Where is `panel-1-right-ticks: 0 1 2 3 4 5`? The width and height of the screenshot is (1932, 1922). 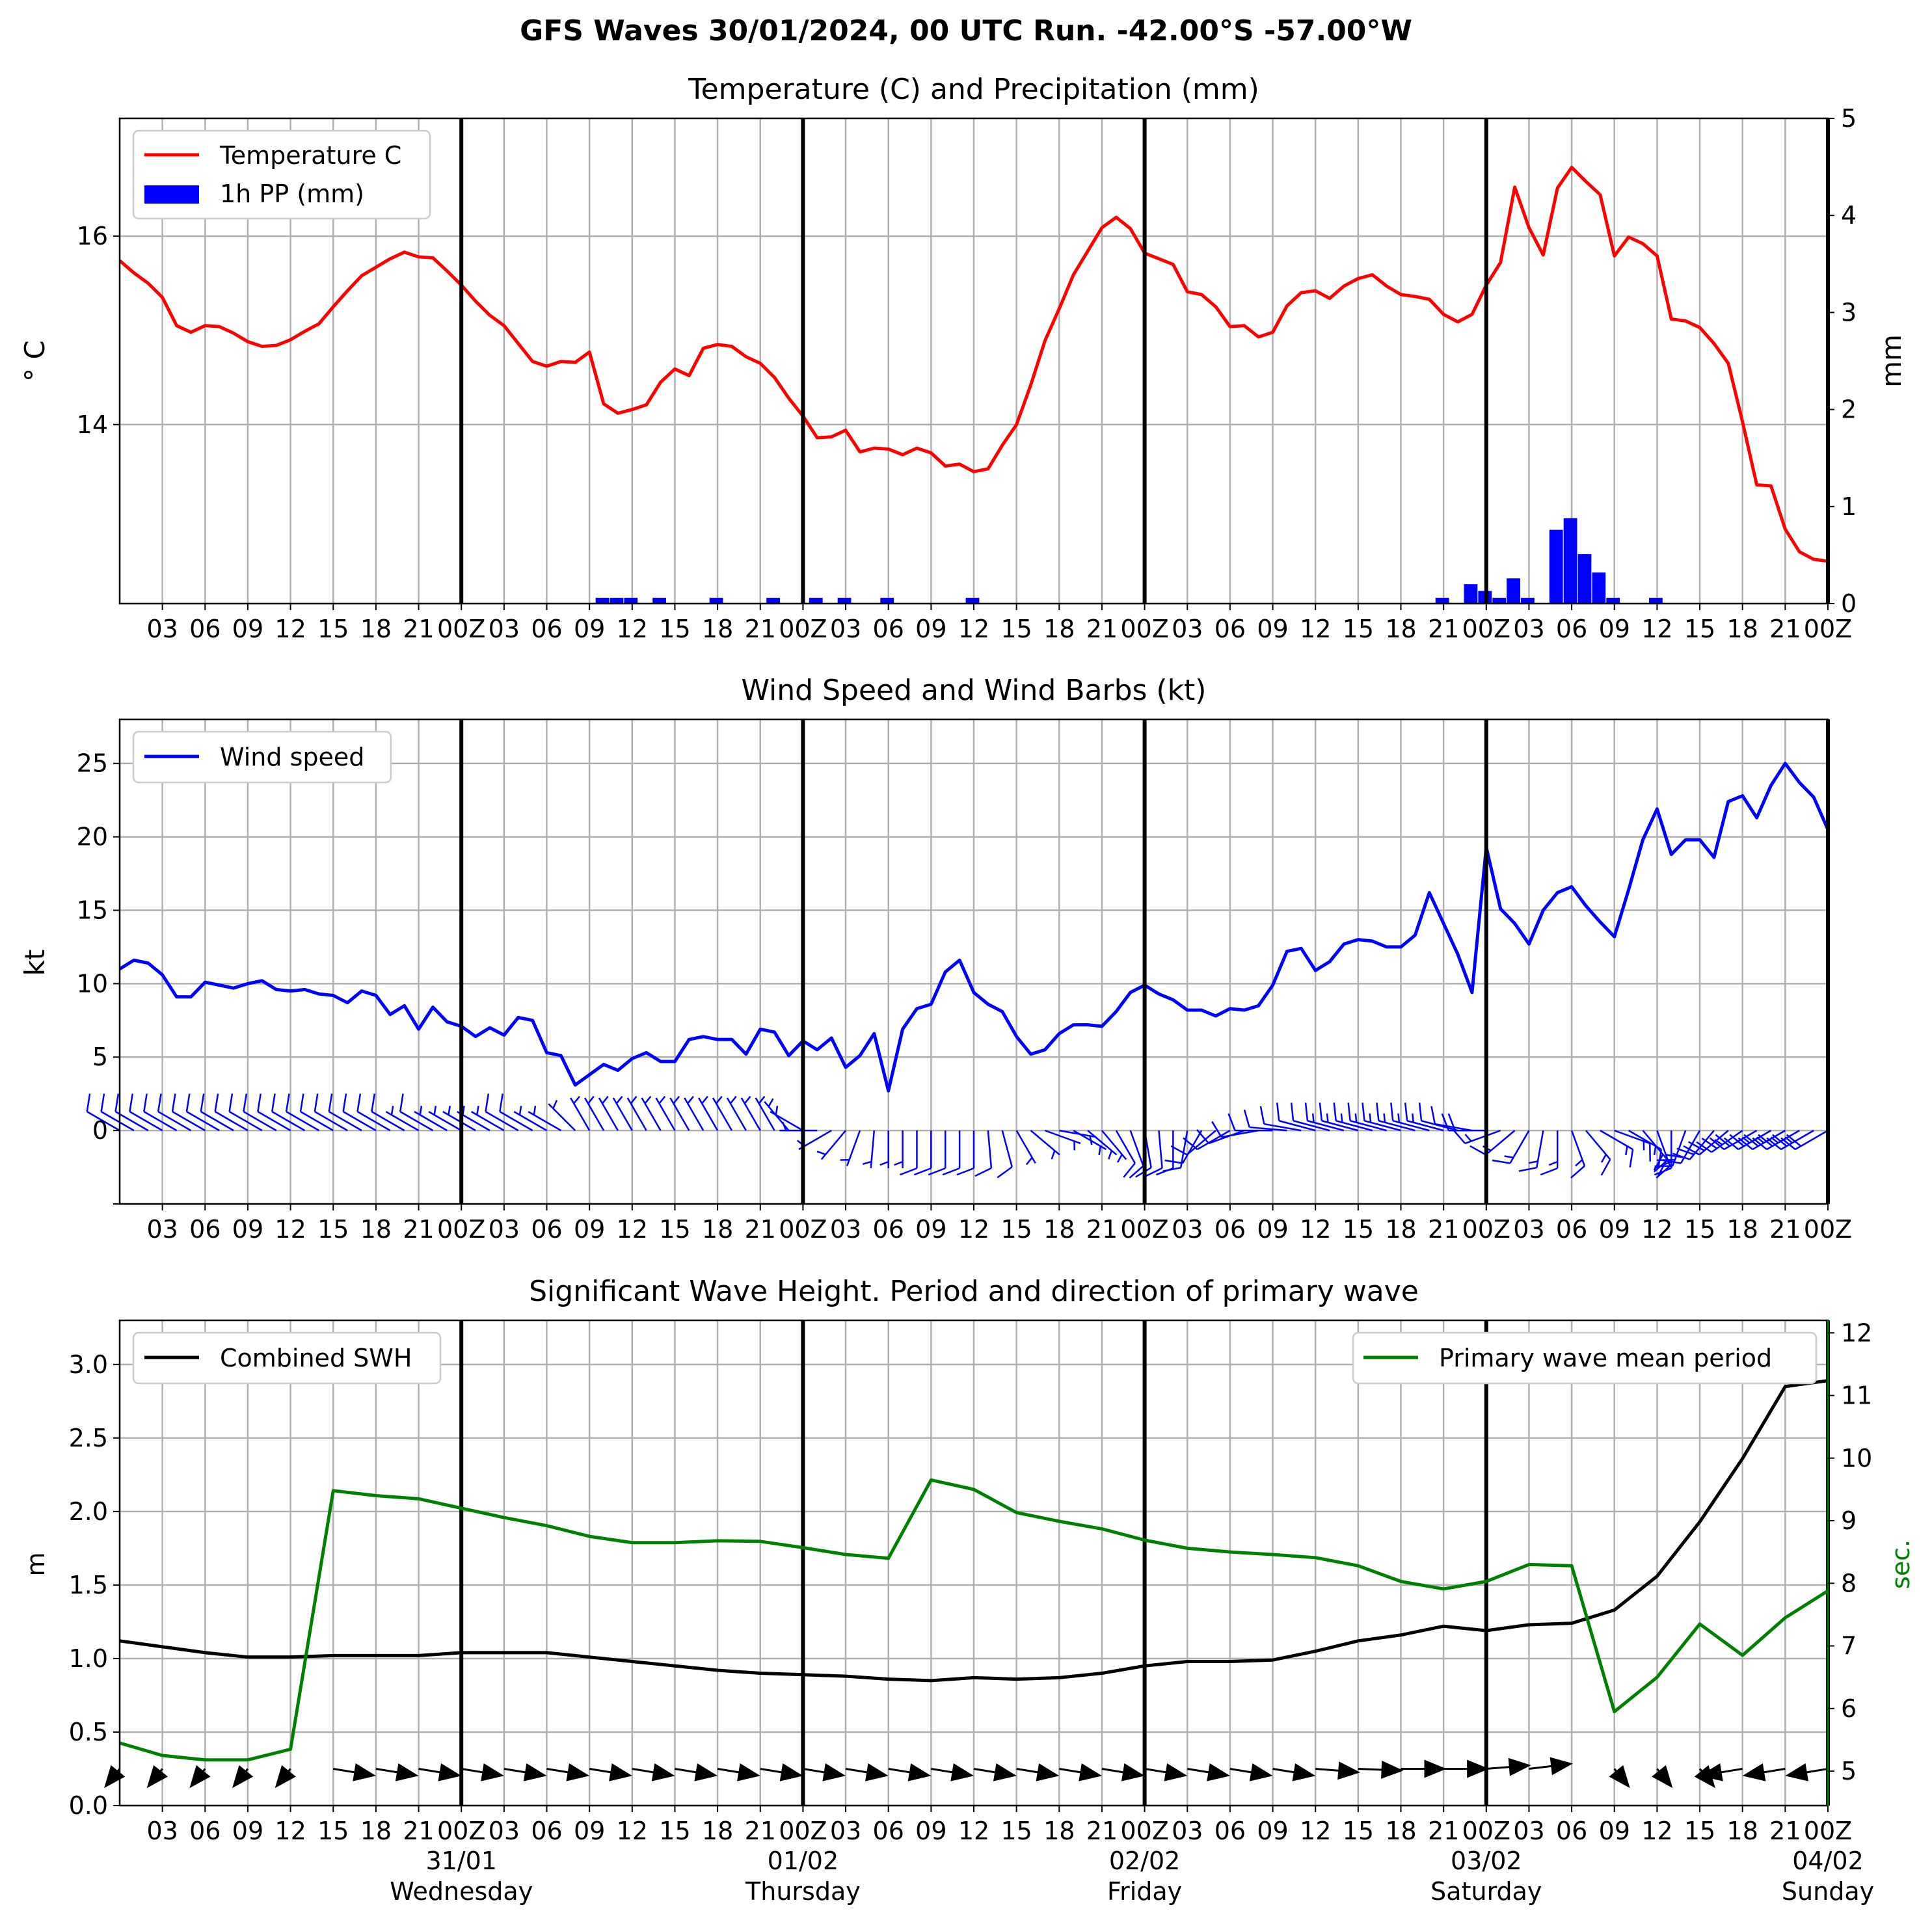
panel-1-right-ticks: 0 1 2 3 4 5 is located at coordinates (1842, 361).